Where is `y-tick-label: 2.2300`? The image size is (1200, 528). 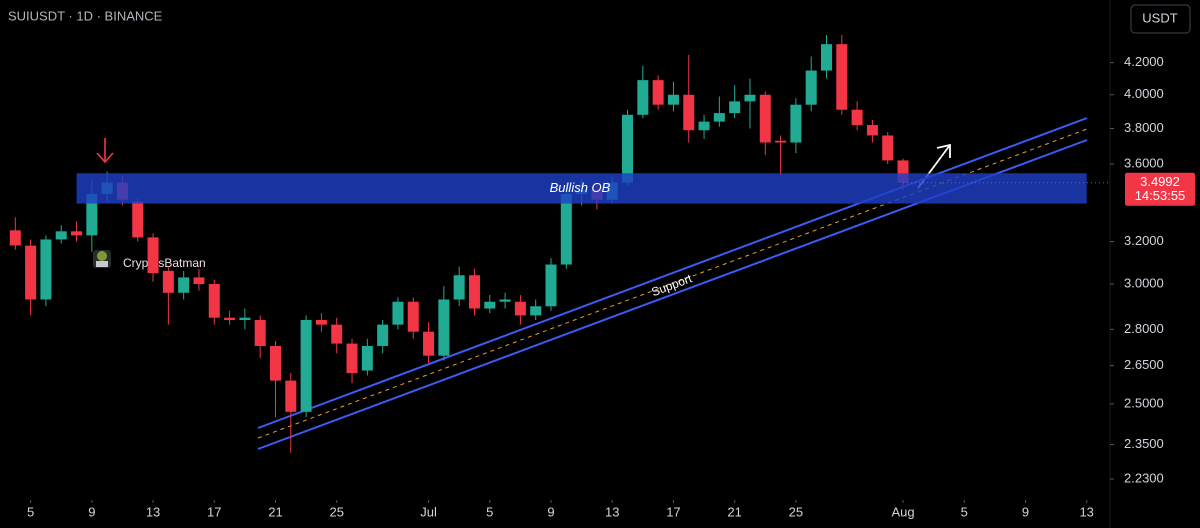
y-tick-label: 2.2300 is located at coordinates (1144, 477).